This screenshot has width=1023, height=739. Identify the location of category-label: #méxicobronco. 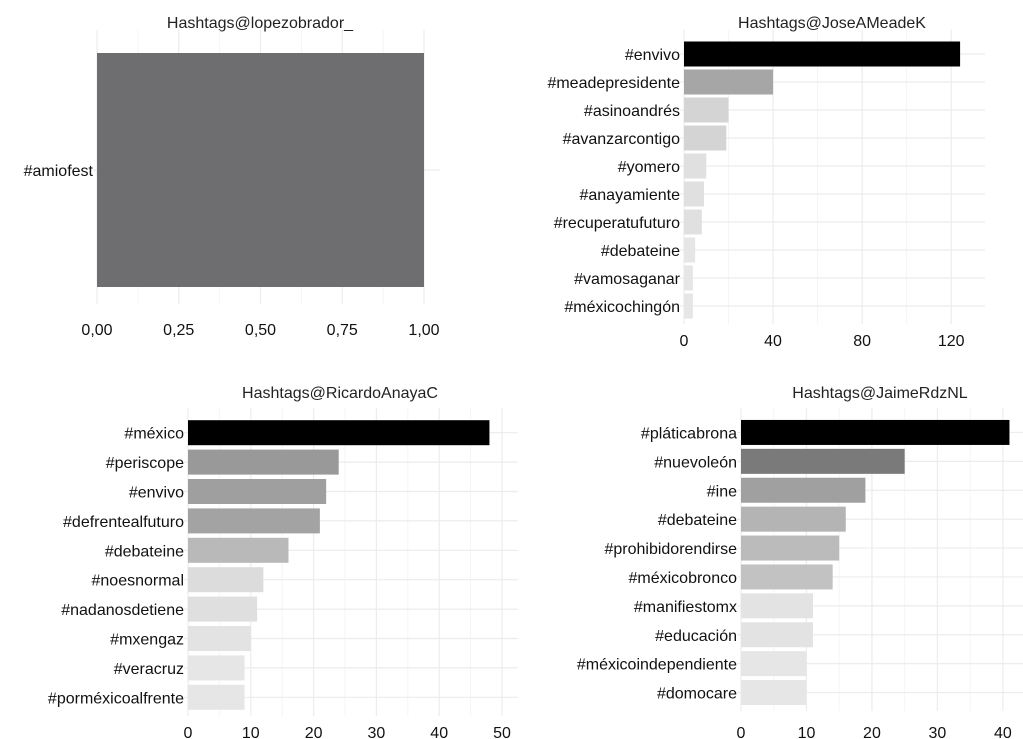
(683, 578).